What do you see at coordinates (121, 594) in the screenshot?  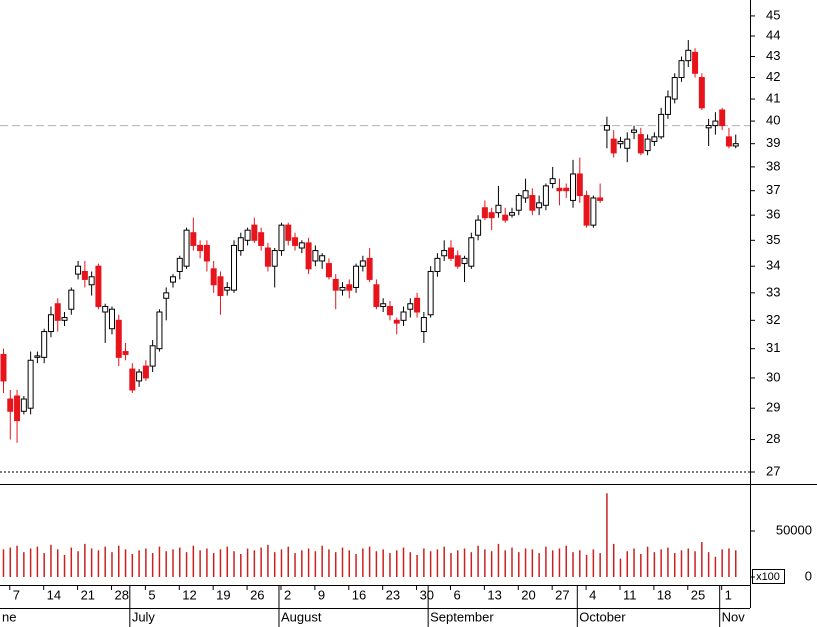 I see `x-tick-label: 28` at bounding box center [121, 594].